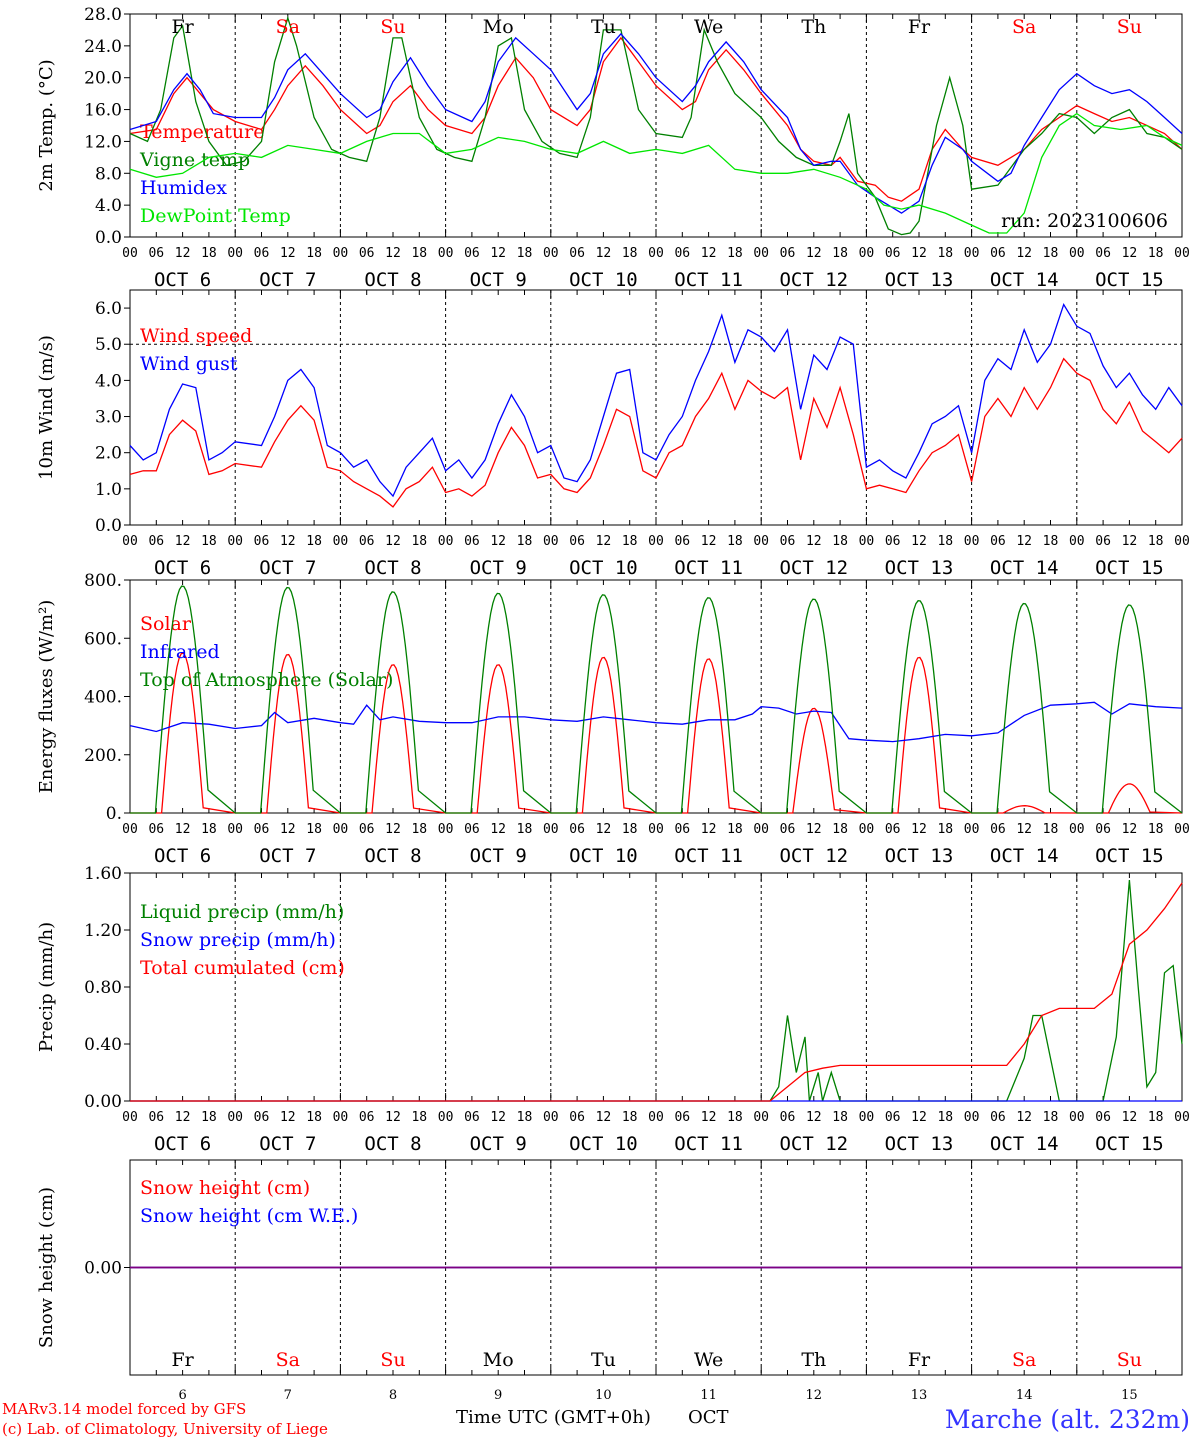 The image size is (1194, 1440). Describe the element at coordinates (103, 756) in the screenshot. I see `y-tick-label: 200.` at that location.